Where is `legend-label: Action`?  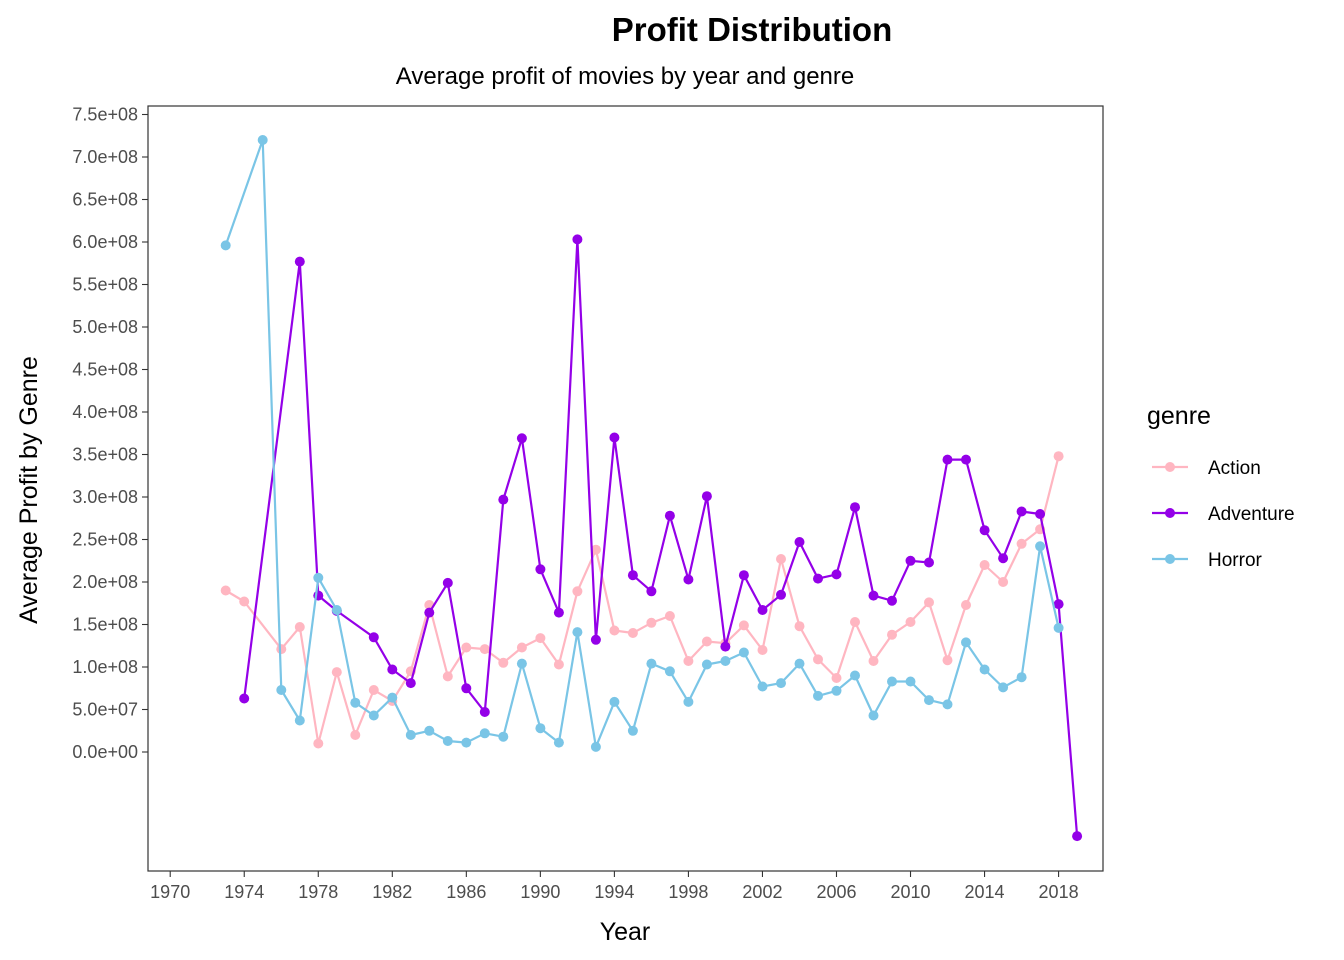 legend-label: Action is located at coordinates (1234, 468).